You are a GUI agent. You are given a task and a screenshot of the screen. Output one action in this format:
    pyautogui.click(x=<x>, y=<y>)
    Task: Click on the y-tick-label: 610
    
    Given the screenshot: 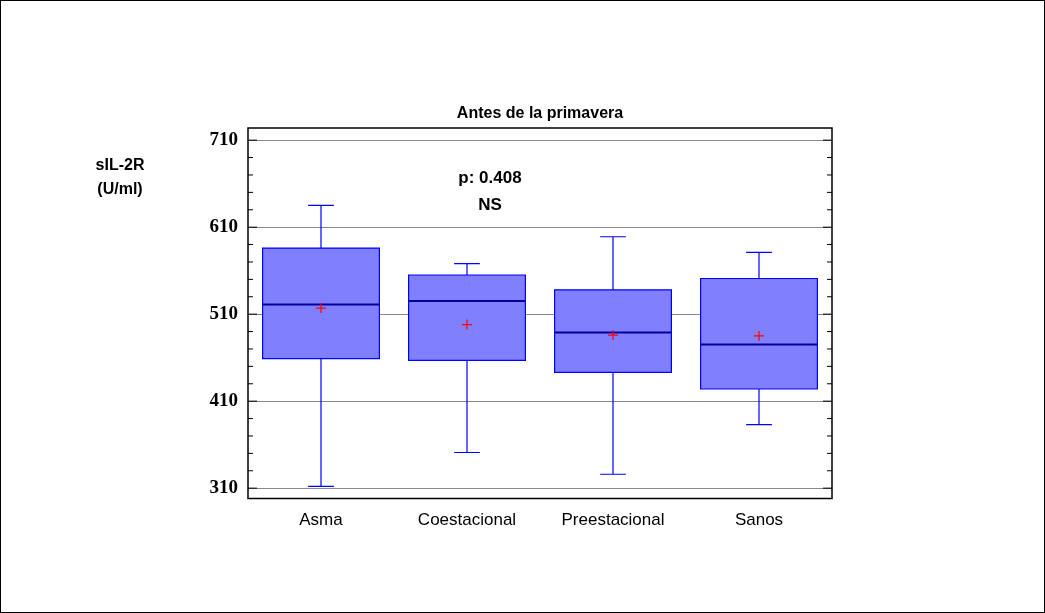 What is the action you would take?
    pyautogui.click(x=223, y=226)
    